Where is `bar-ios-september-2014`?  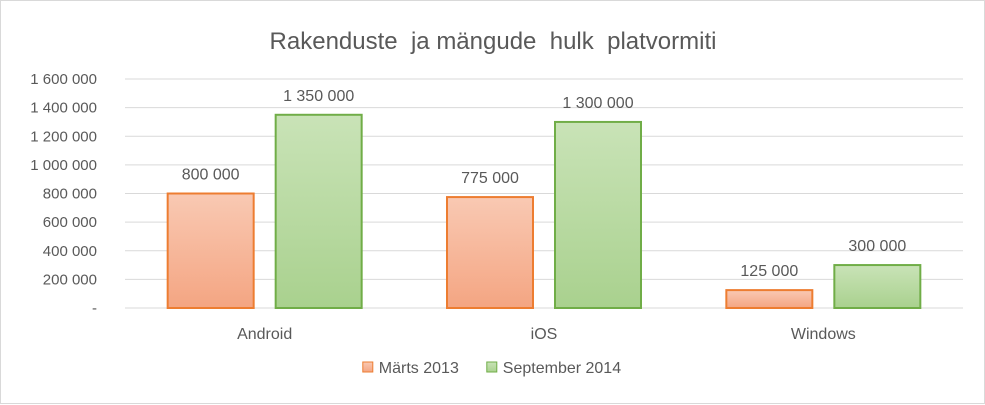 bar-ios-september-2014 is located at coordinates (598, 214).